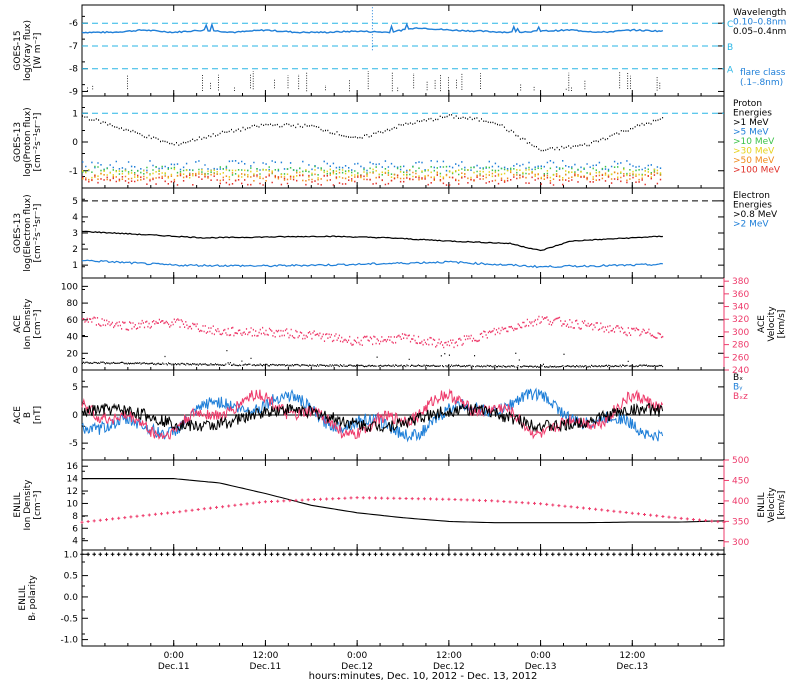 The image size is (800, 680). I want to click on y-tick-label: 14, so click(73, 480).